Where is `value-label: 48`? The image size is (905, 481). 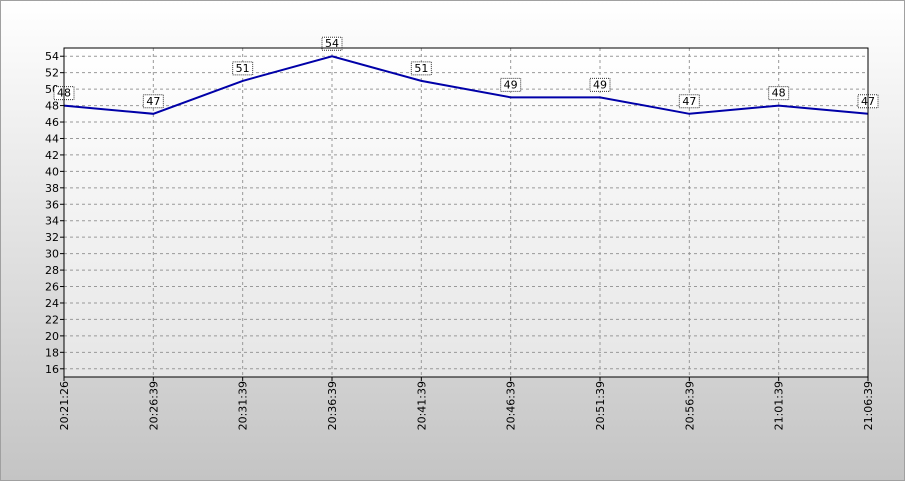 value-label: 48 is located at coordinates (779, 93).